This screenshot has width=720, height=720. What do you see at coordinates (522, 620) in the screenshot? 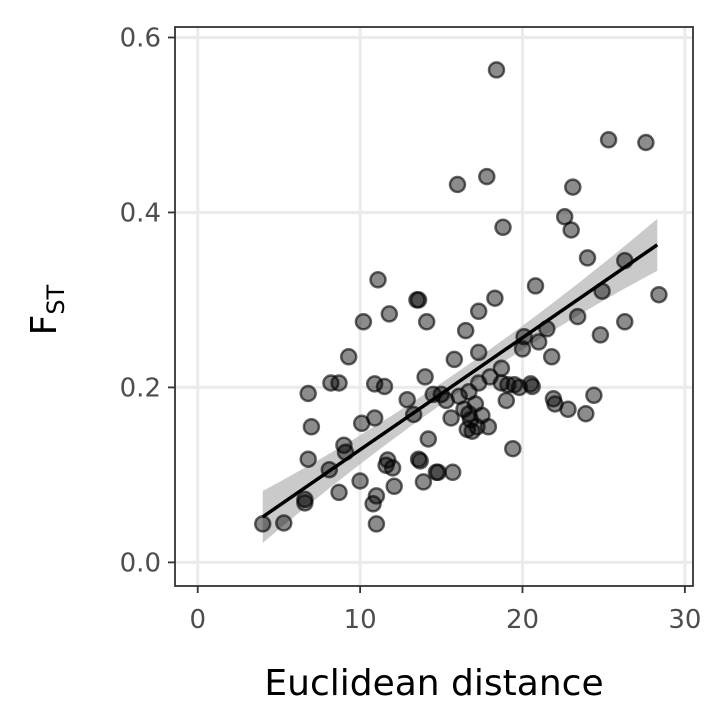
I see `x-tick-label-2: 20` at bounding box center [522, 620].